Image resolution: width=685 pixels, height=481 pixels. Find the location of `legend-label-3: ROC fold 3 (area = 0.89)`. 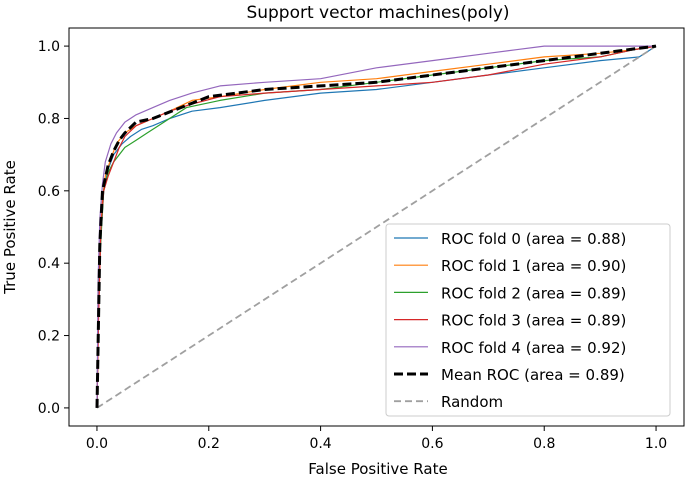

legend-label-3: ROC fold 3 (area = 0.89) is located at coordinates (533, 321).